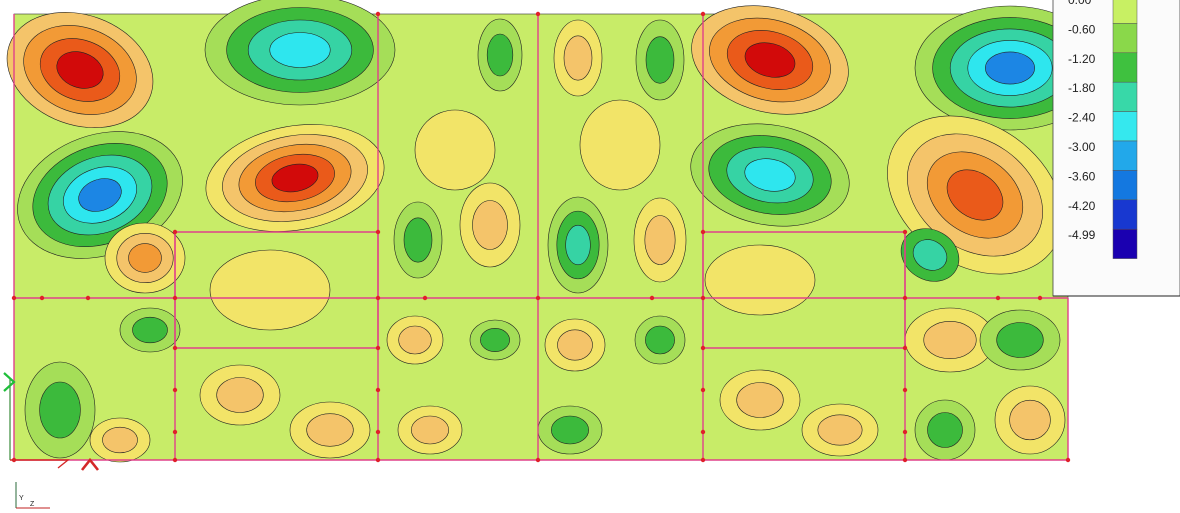 This screenshot has height=513, width=1180. I want to click on axis-label-y: Y, so click(21, 498).